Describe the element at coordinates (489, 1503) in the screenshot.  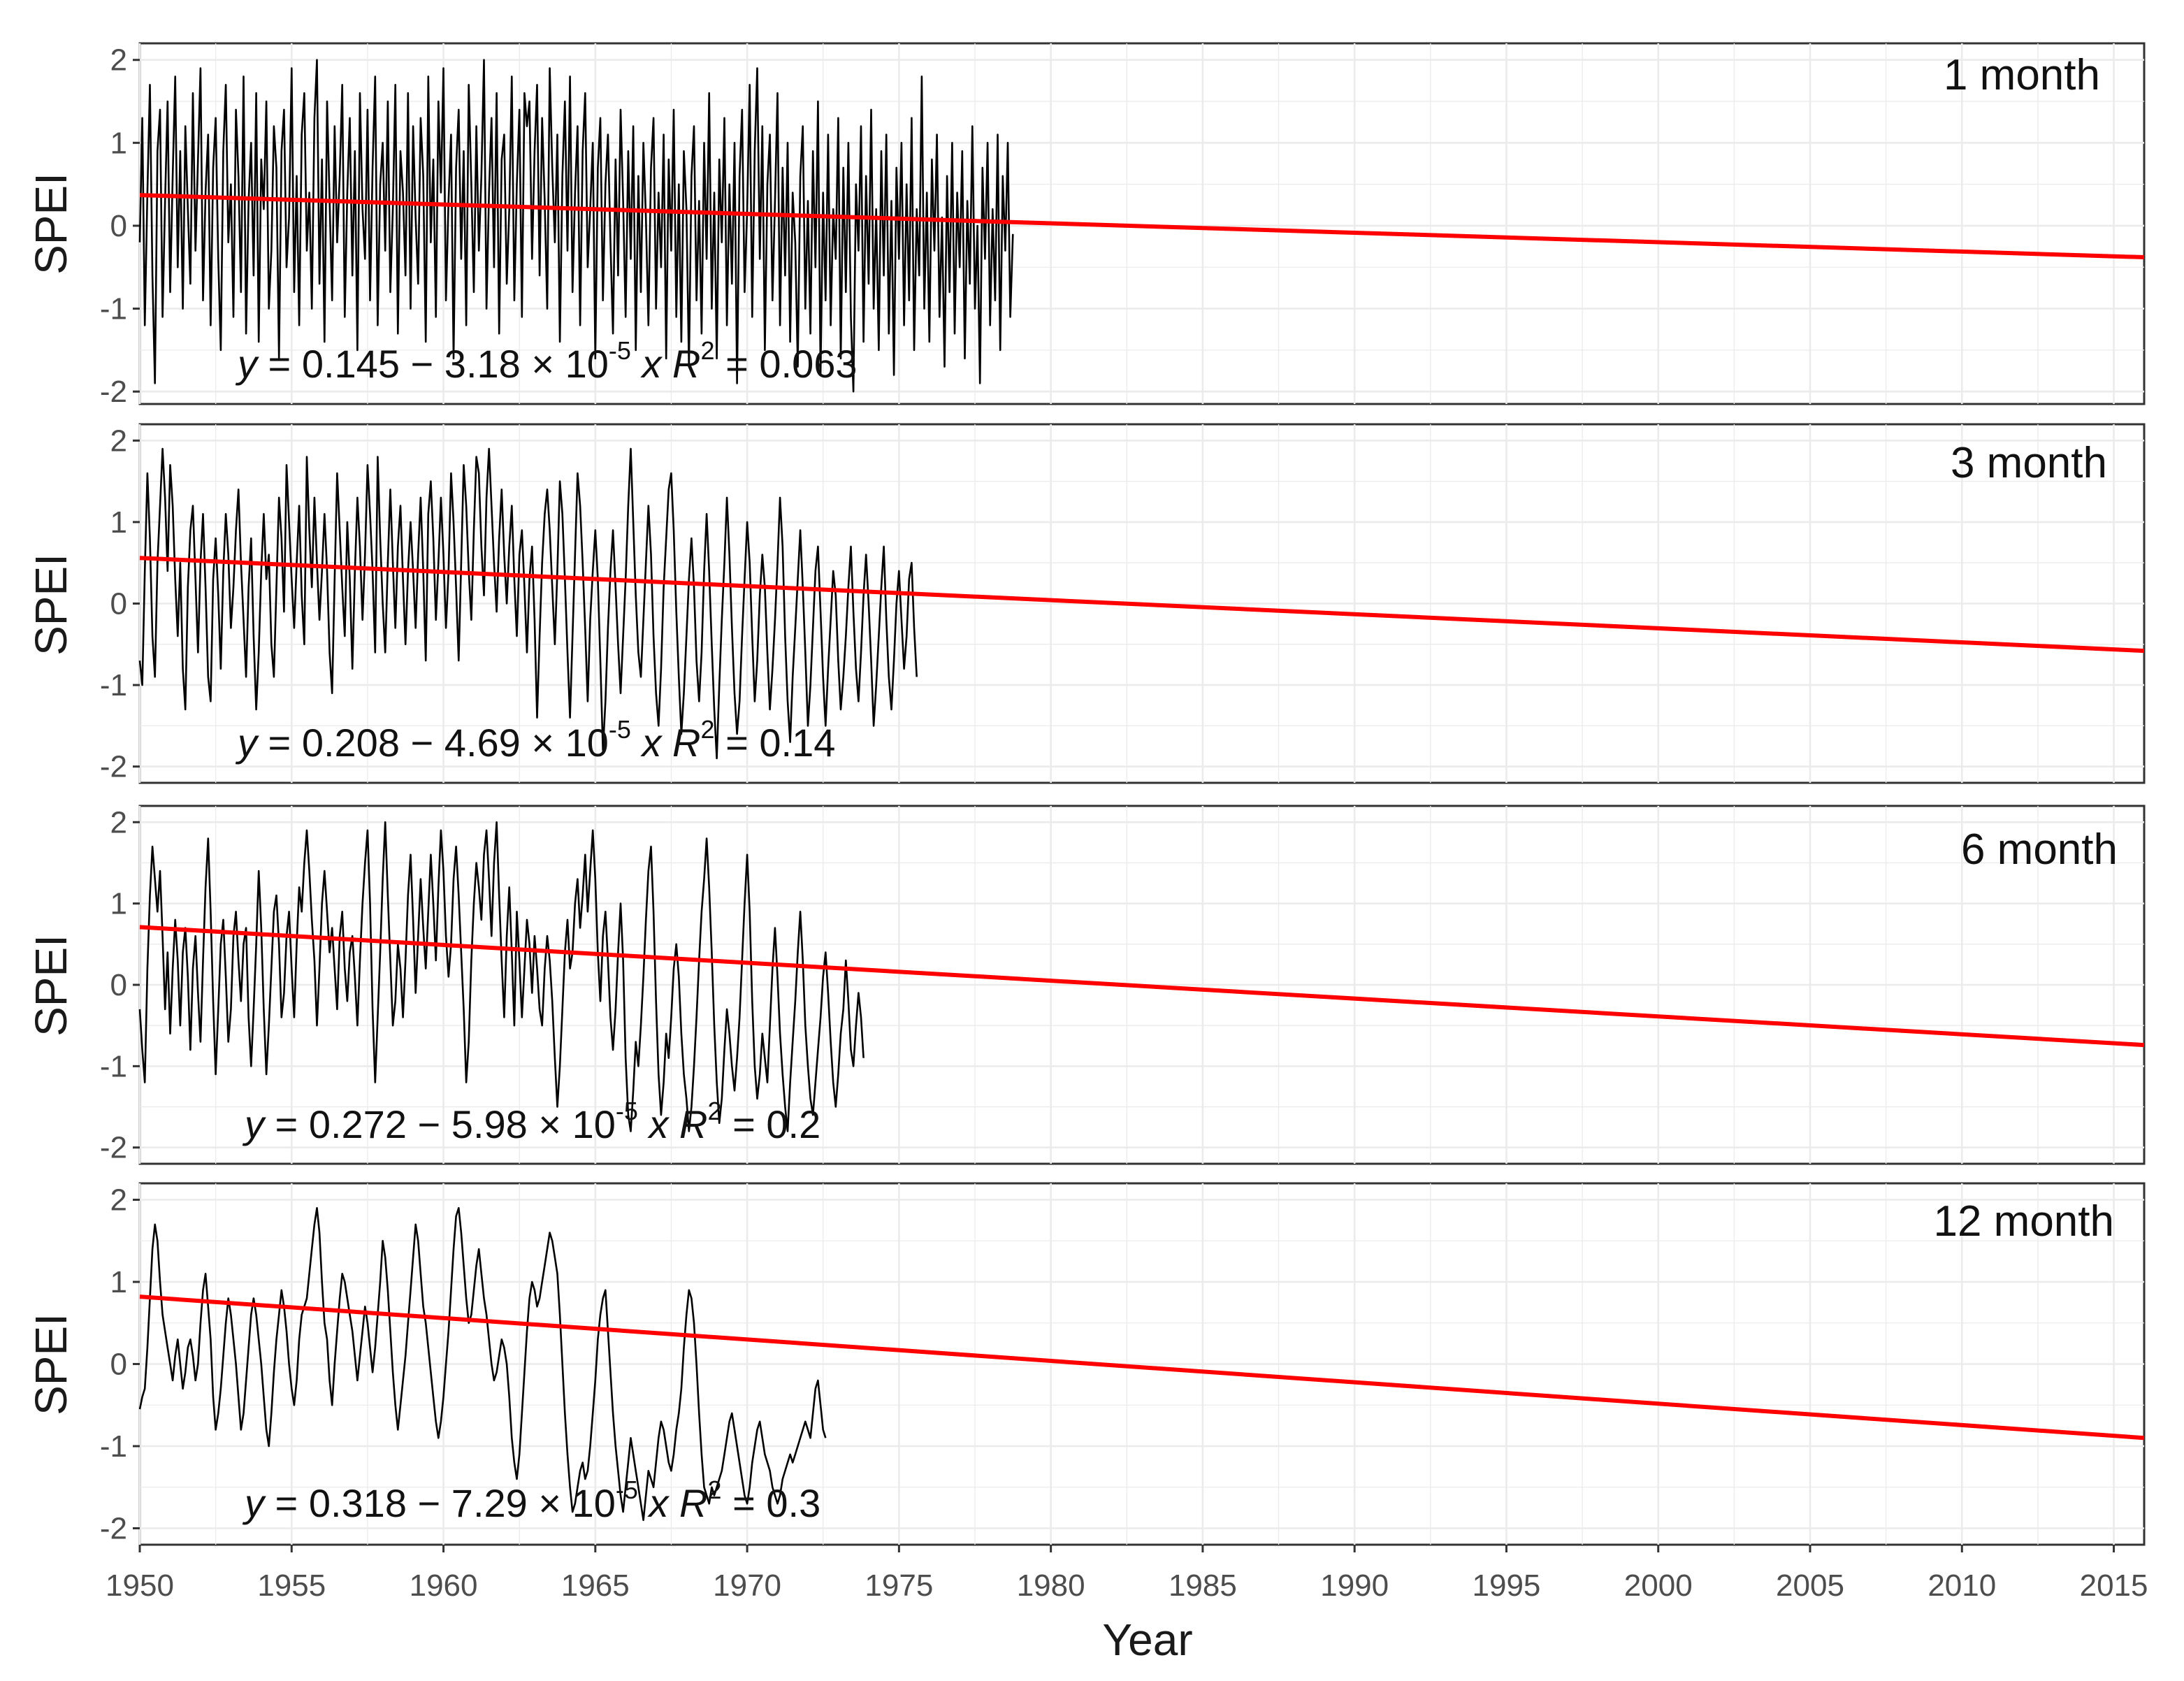
I see `equation-slope: 7.29` at that location.